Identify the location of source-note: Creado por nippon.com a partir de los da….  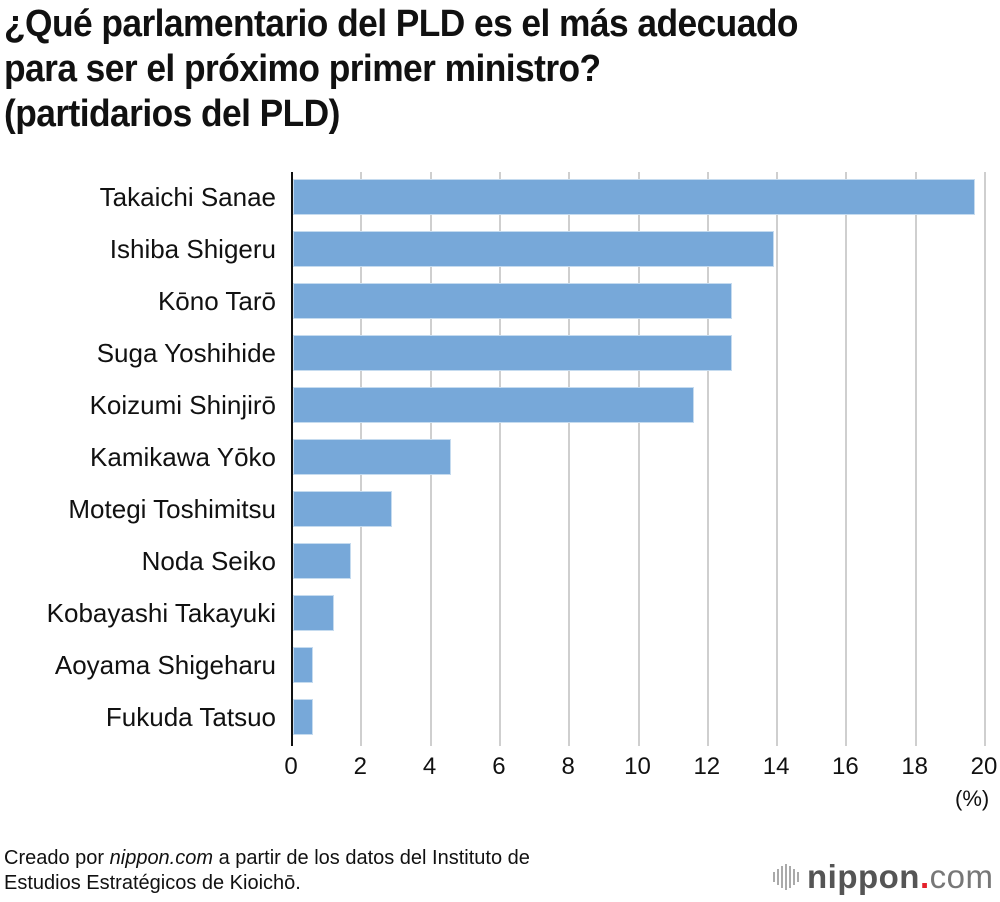
(267, 870).